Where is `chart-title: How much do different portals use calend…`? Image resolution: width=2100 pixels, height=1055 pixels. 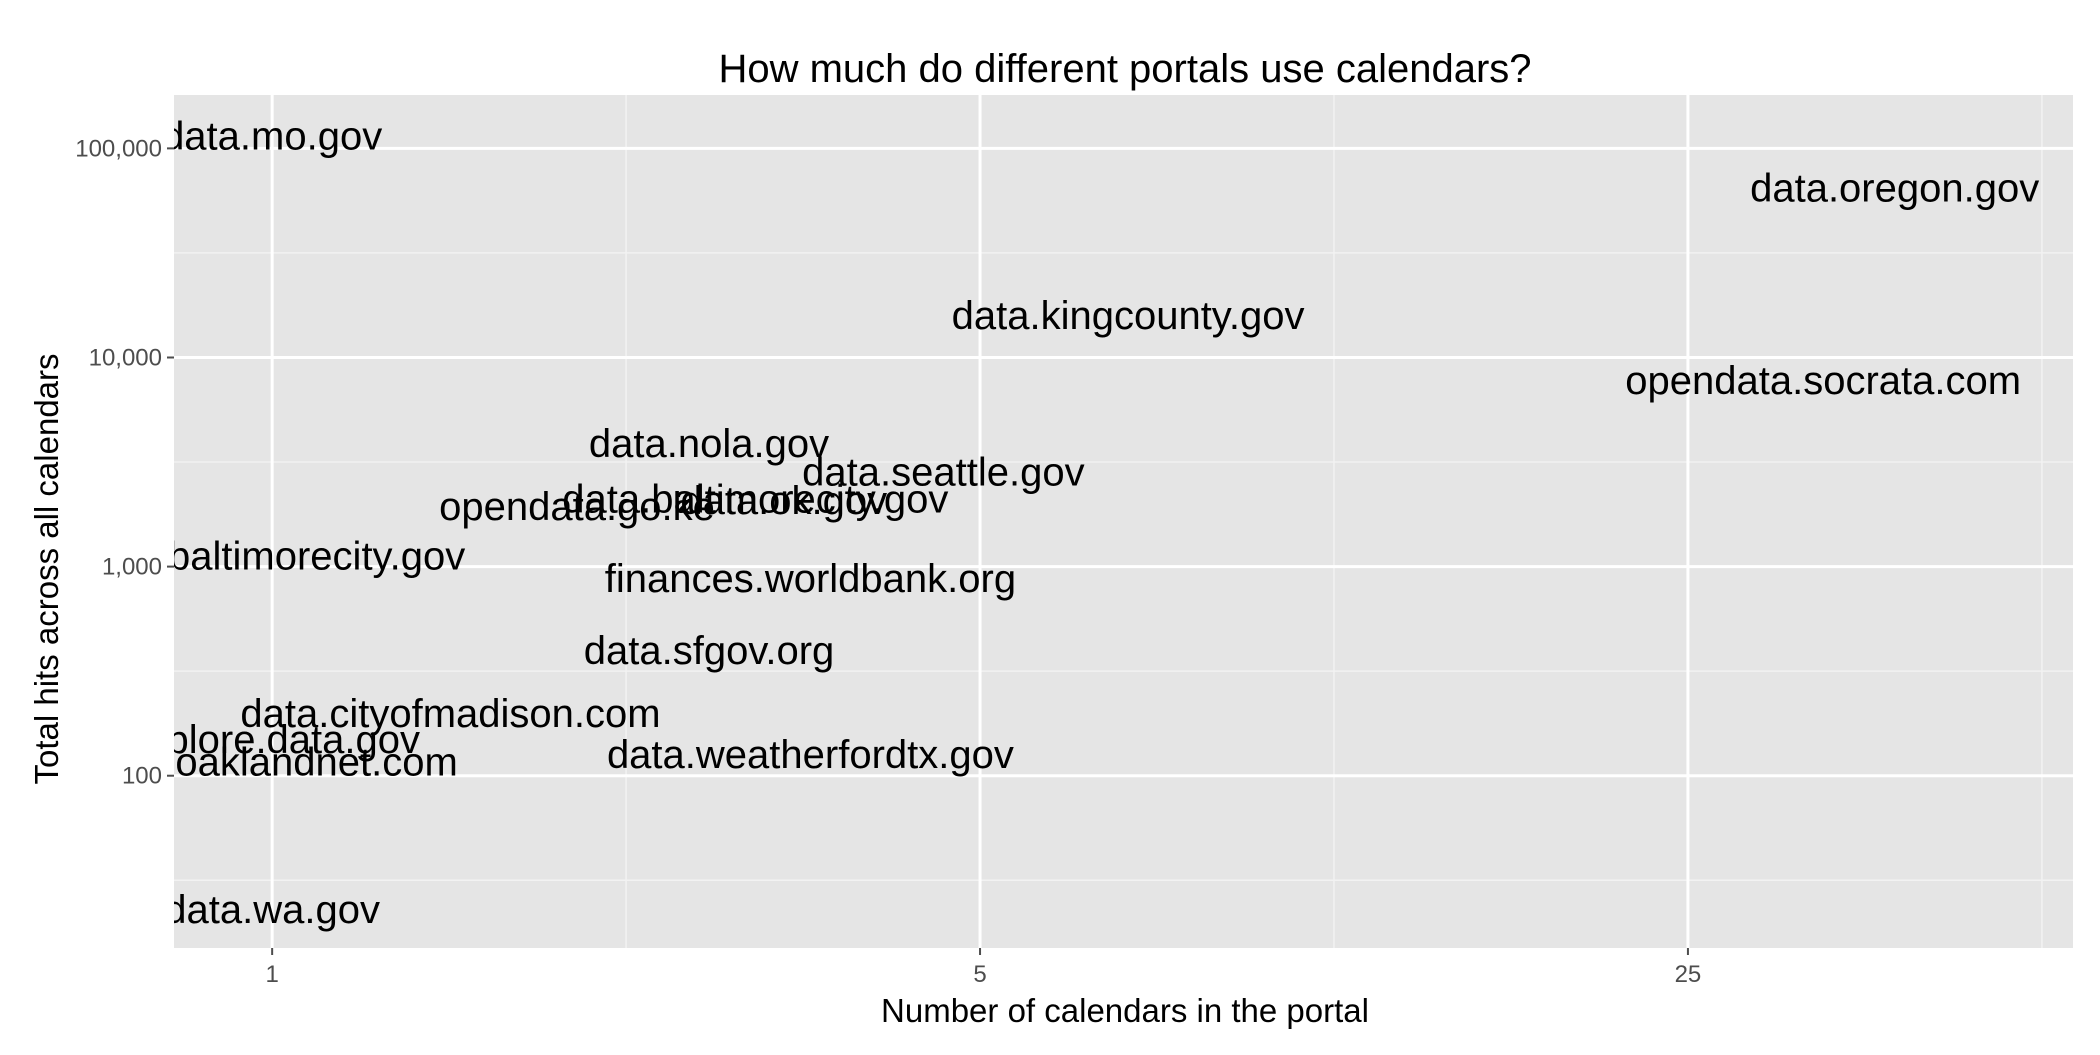
chart-title: How much do different portals use calend… is located at coordinates (1124, 69).